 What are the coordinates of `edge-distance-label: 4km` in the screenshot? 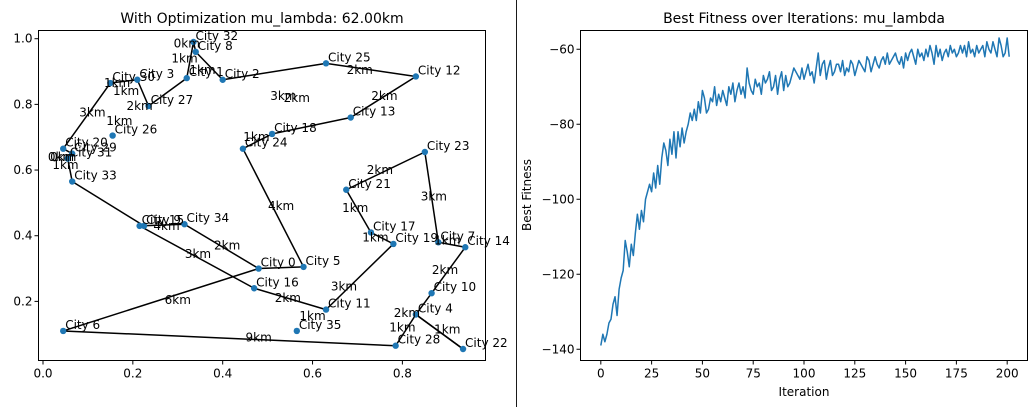 It's located at (166, 226).